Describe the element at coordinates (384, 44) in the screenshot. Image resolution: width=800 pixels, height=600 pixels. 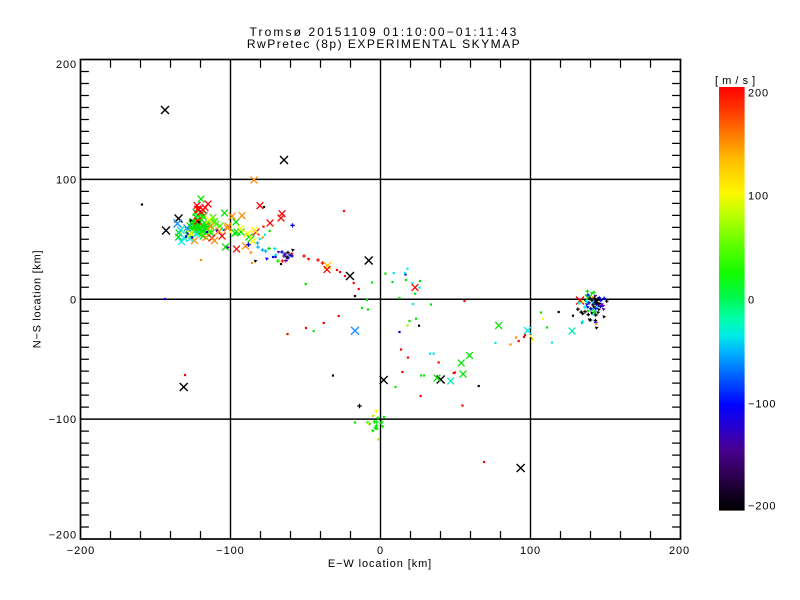
I see `svg-text:RwPretec (8p) EXPERIMENTAL SKY: RwPretec (8p) EXPERIMENTAL SKYMAP` at that location.